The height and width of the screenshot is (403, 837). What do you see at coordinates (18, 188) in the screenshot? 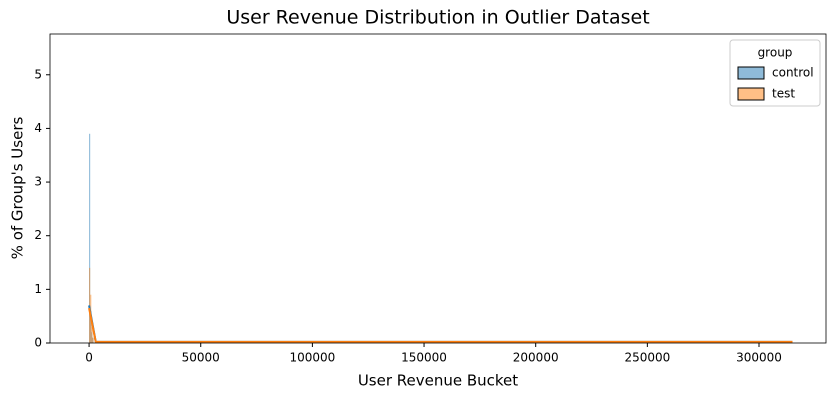
I see `y-axis-label: % of Group's Users` at bounding box center [18, 188].